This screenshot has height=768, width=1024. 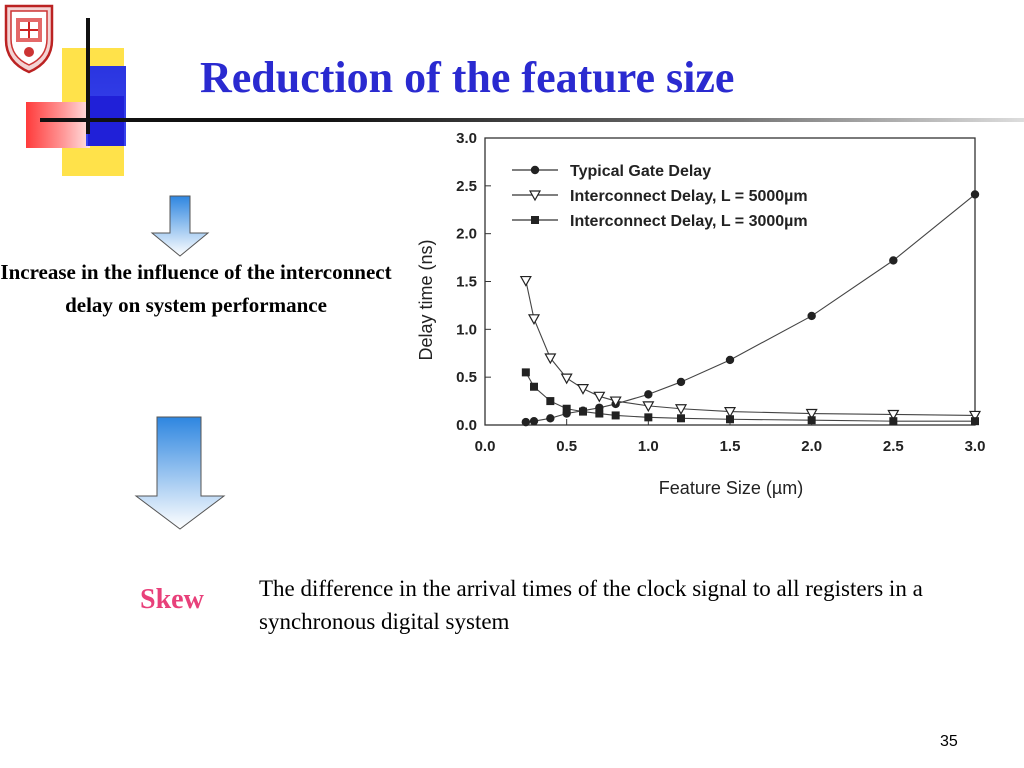 I want to click on y-tick-label: 2.0, so click(x=466, y=234).